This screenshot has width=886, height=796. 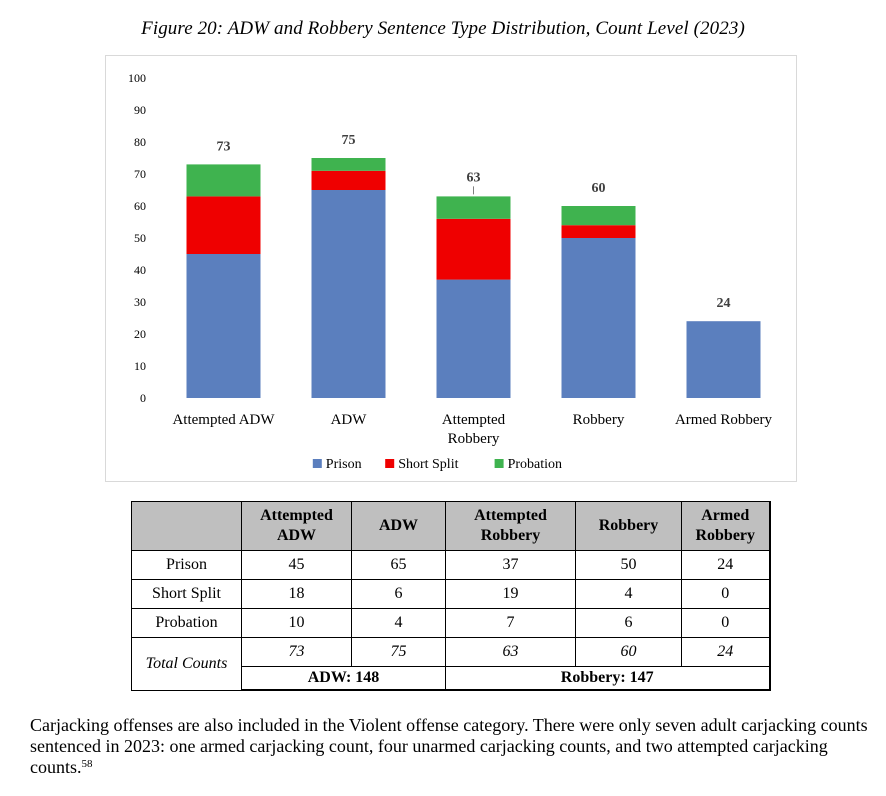 What do you see at coordinates (140, 142) in the screenshot?
I see `y-tick-label: 80` at bounding box center [140, 142].